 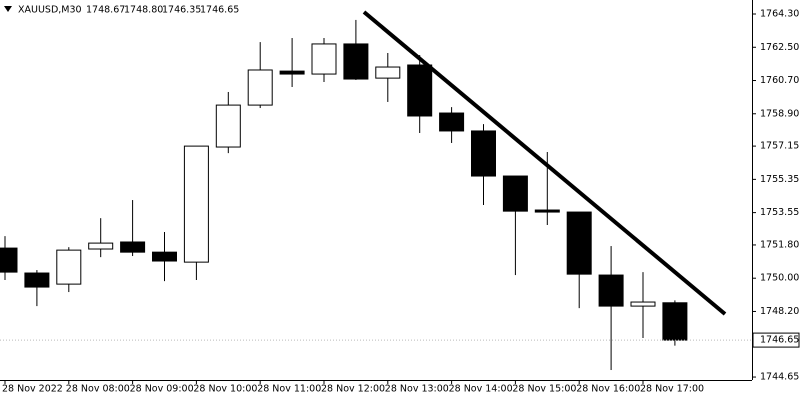 I want to click on x-tick-label: 28 Nov 11:00, so click(x=289, y=389).